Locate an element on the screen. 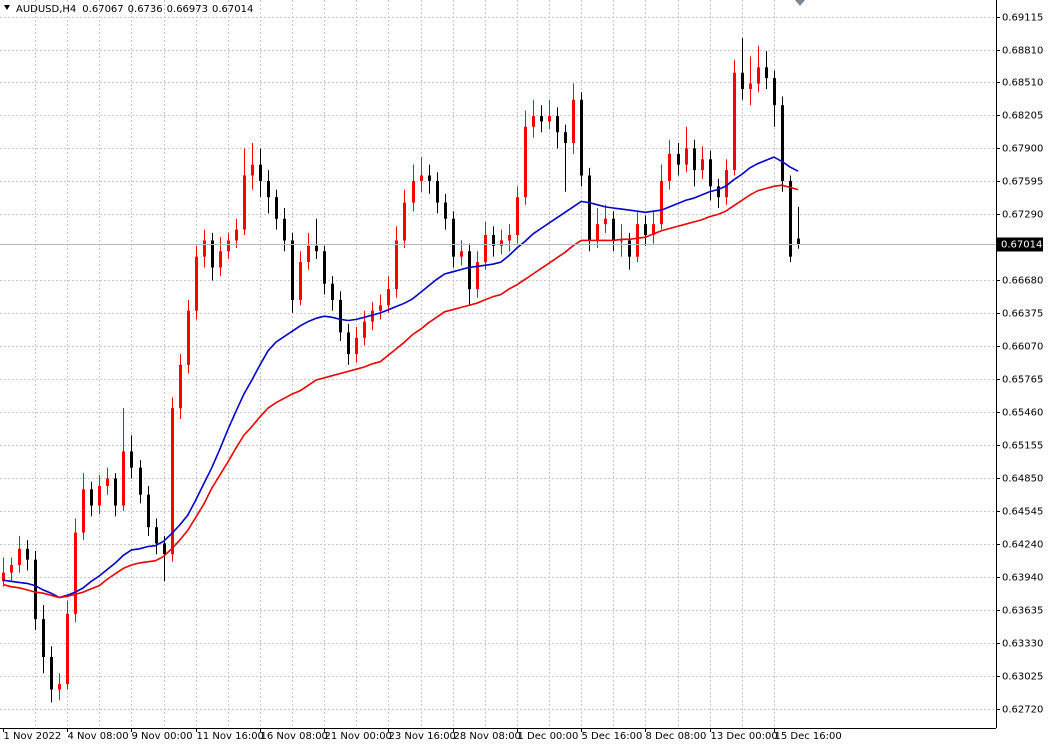 The height and width of the screenshot is (745, 1048). y-tick-label: 0.66375 is located at coordinates (1022, 314).